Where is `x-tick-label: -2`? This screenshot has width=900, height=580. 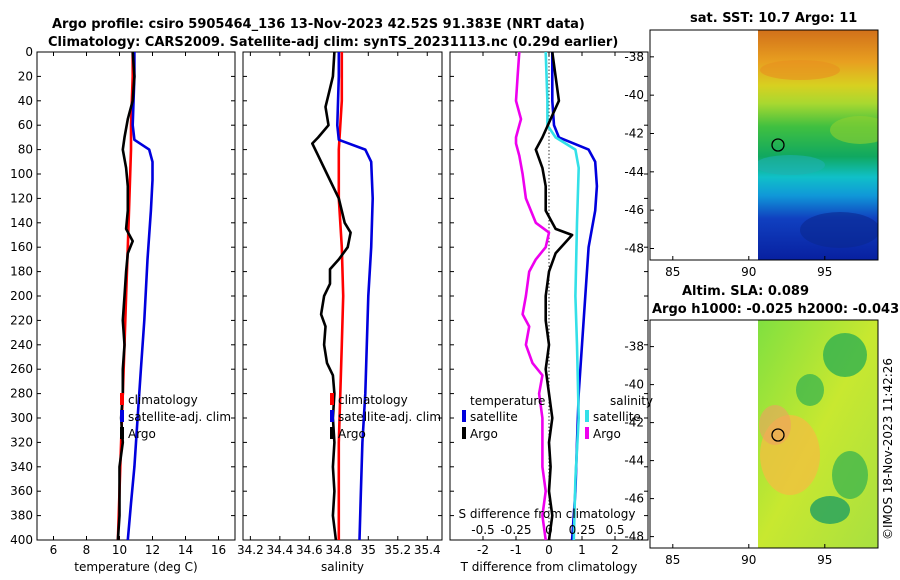
x-tick-label: -2 is located at coordinates (483, 550).